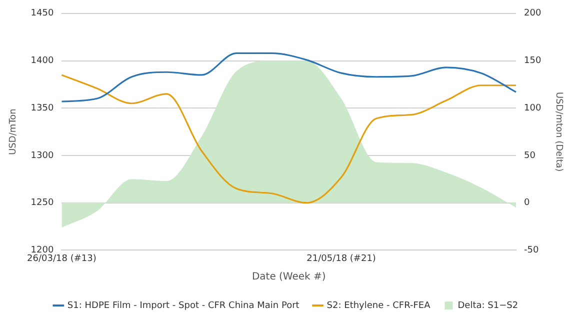  Describe the element at coordinates (558, 132) in the screenshot. I see `y2-axis-title: USD/mton (Delta)` at that location.